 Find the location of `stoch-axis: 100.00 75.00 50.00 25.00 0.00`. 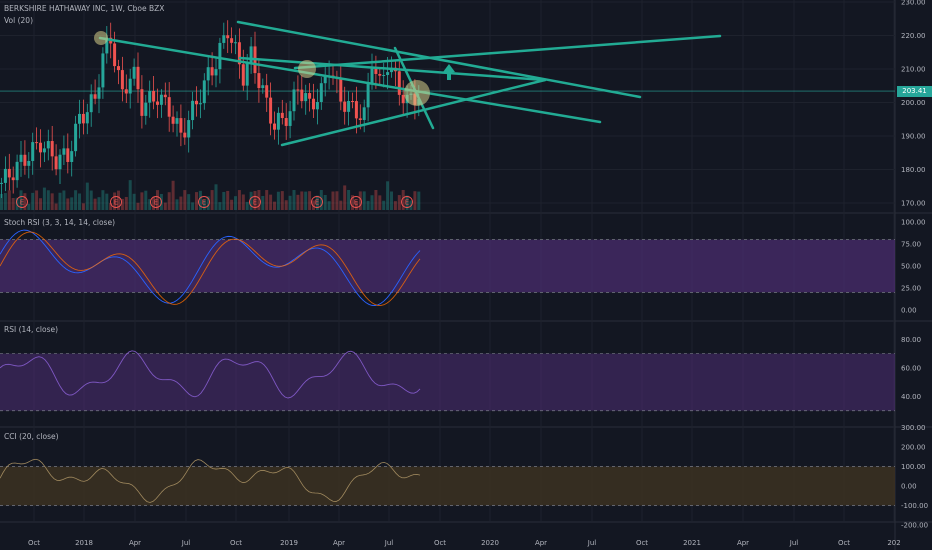

stoch-axis: 100.00 75.00 50.00 25.00 0.00 is located at coordinates (913, 267).